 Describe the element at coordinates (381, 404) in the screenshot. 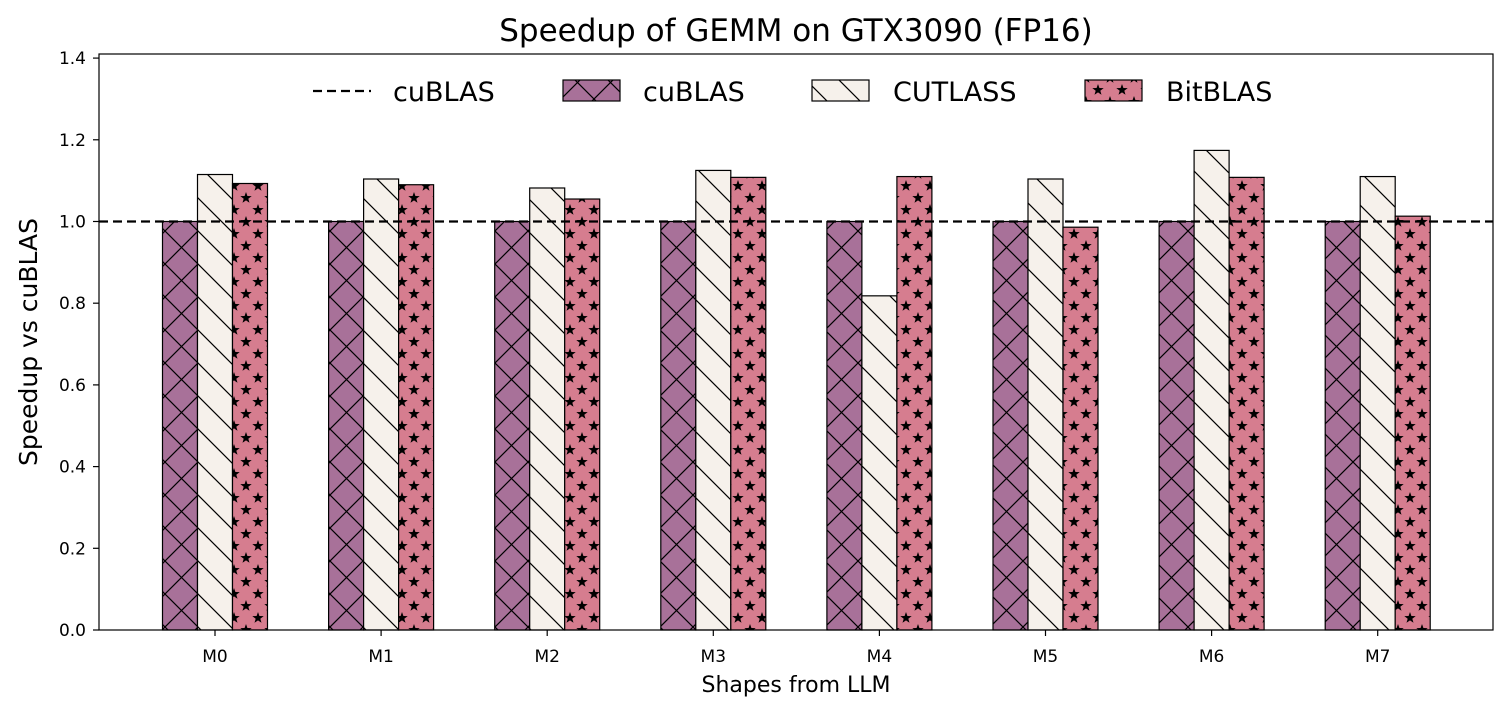

I see `bar-cutlass-m1` at that location.